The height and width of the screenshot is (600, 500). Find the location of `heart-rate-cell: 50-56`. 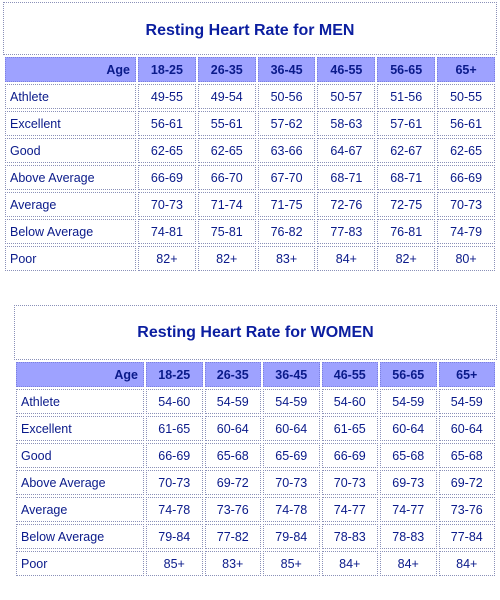

heart-rate-cell: 50-56 is located at coordinates (286, 96).